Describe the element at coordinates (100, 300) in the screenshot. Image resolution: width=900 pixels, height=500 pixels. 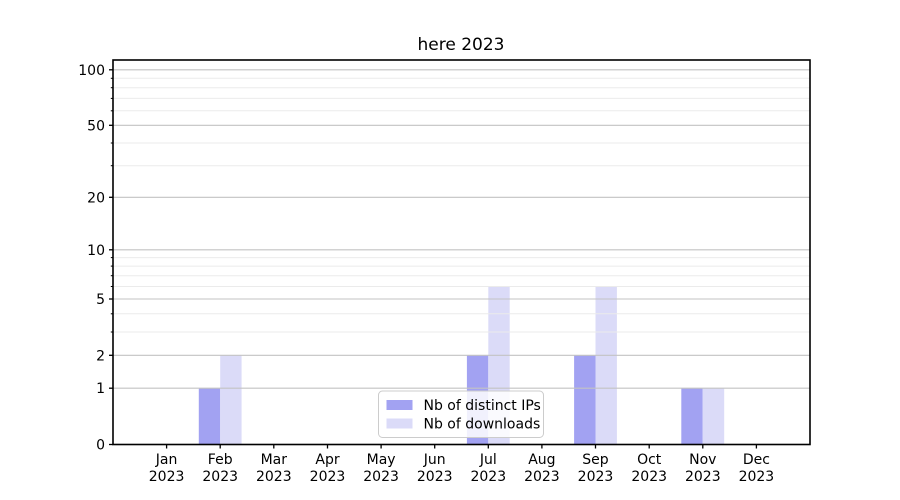
I see `y-tick-label: 5` at that location.